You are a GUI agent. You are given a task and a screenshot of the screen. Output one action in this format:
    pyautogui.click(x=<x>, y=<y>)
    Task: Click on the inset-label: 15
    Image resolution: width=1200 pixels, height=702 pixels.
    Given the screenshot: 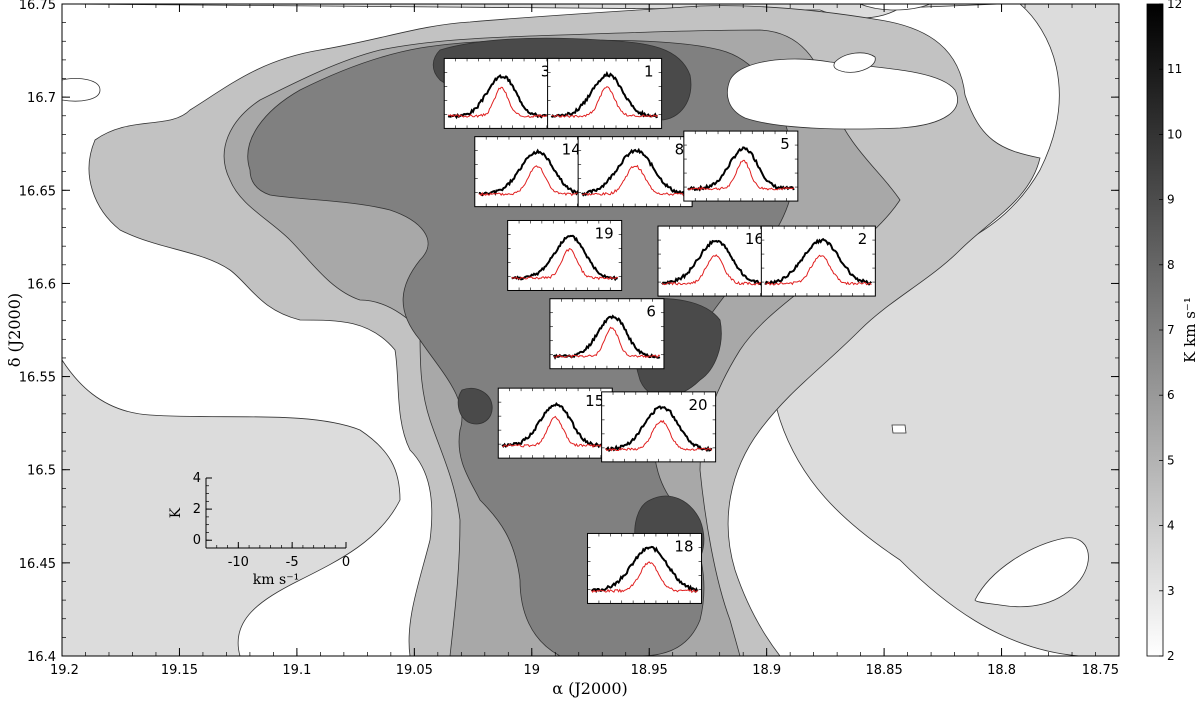 What is the action you would take?
    pyautogui.click(x=594, y=401)
    